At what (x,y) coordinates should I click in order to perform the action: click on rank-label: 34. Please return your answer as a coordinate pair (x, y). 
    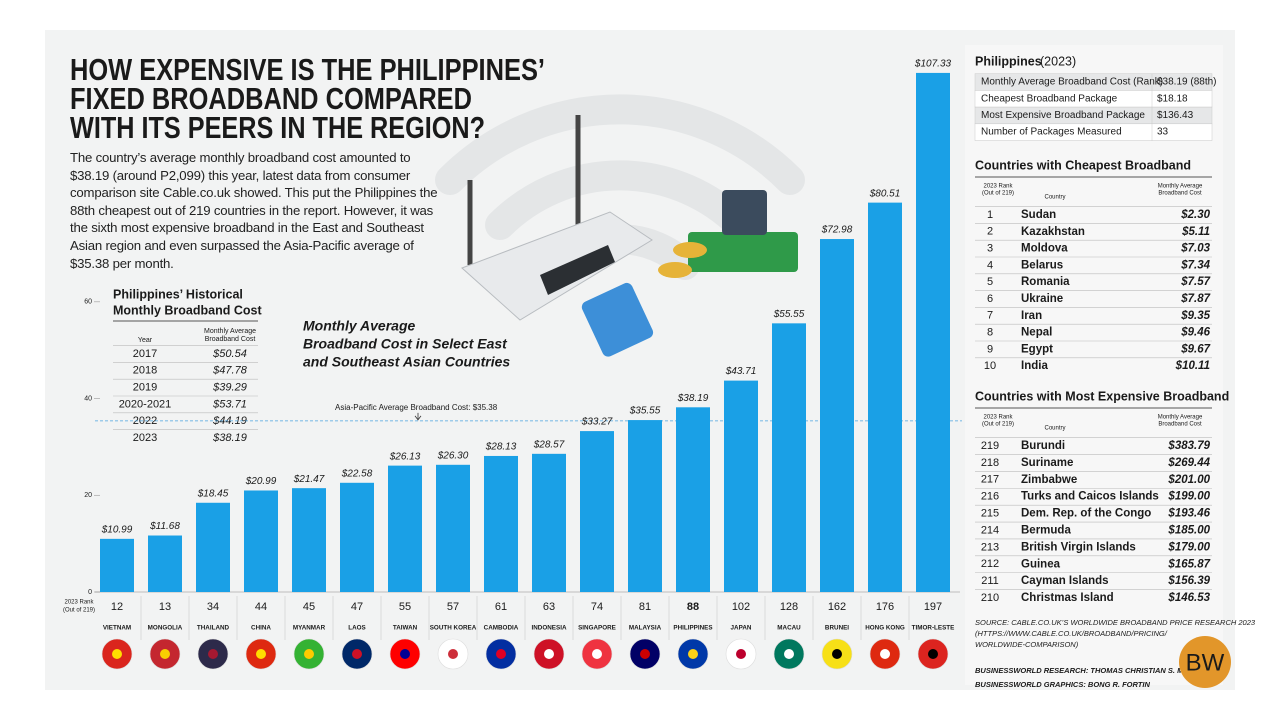
    Looking at the image, I should click on (213, 607).